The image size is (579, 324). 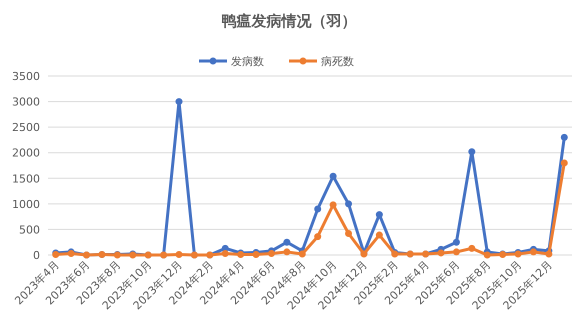 What do you see at coordinates (337, 61) in the screenshot?
I see `legend-label: 病死数` at bounding box center [337, 61].